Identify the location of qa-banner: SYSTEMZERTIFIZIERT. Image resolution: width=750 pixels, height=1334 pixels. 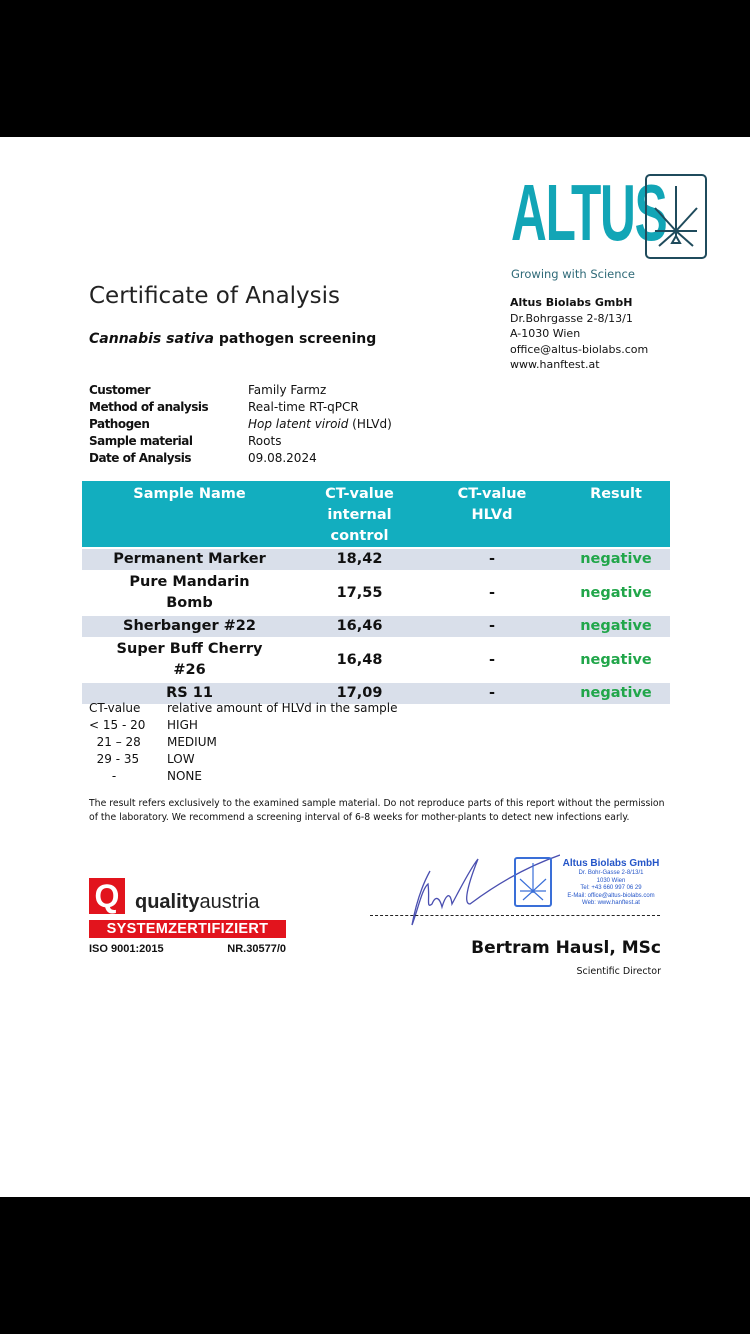
(187, 929).